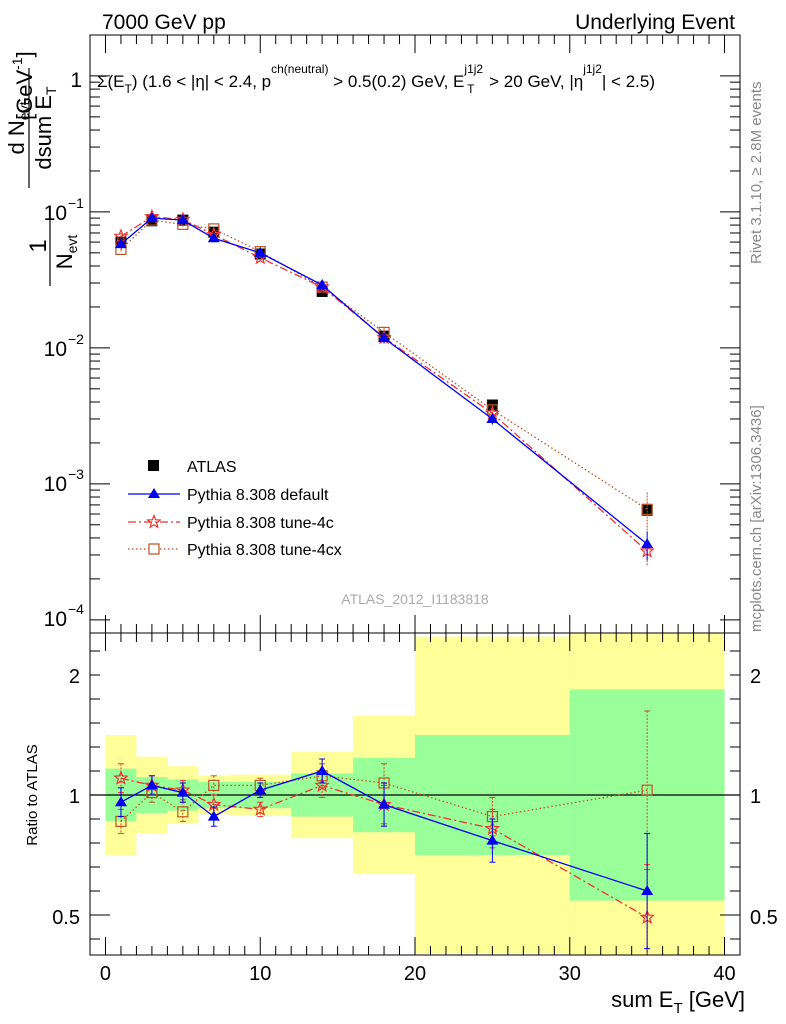 The height and width of the screenshot is (1024, 786). I want to click on legend-entry-tune4c: Pythia 8.308 tune-4c, so click(231, 522).